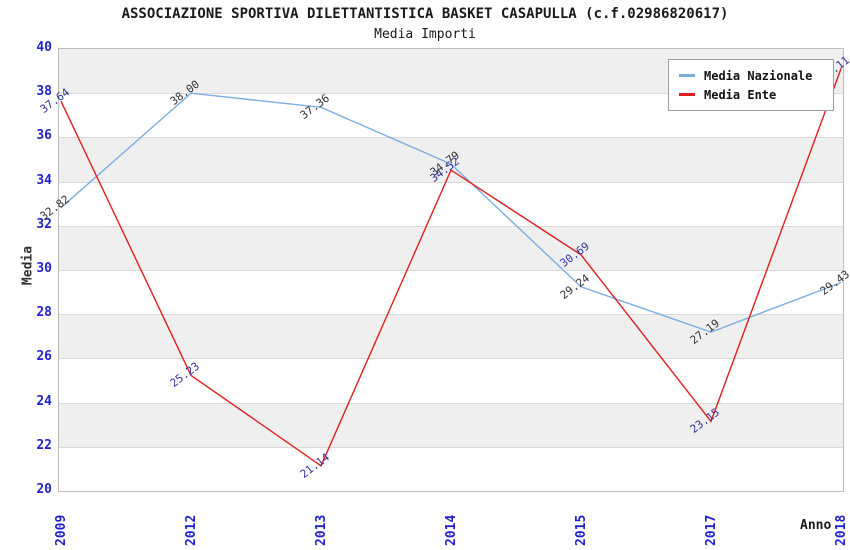 This screenshot has height=550, width=850. I want to click on data-point-label-anchor: 34.52, so click(445, 166).